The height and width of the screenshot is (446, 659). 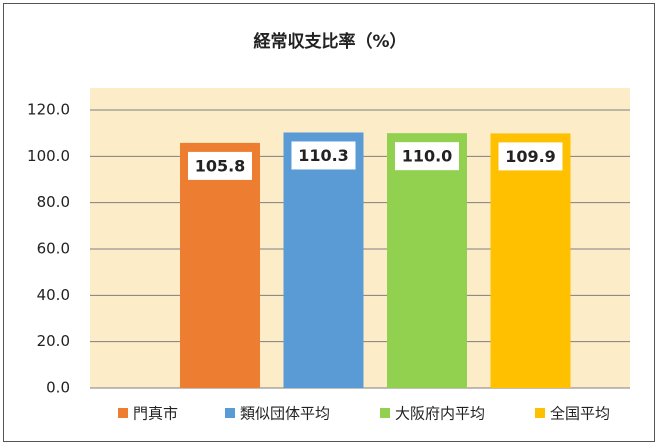 What do you see at coordinates (53, 295) in the screenshot?
I see `y-tick-label: 40.0` at bounding box center [53, 295].